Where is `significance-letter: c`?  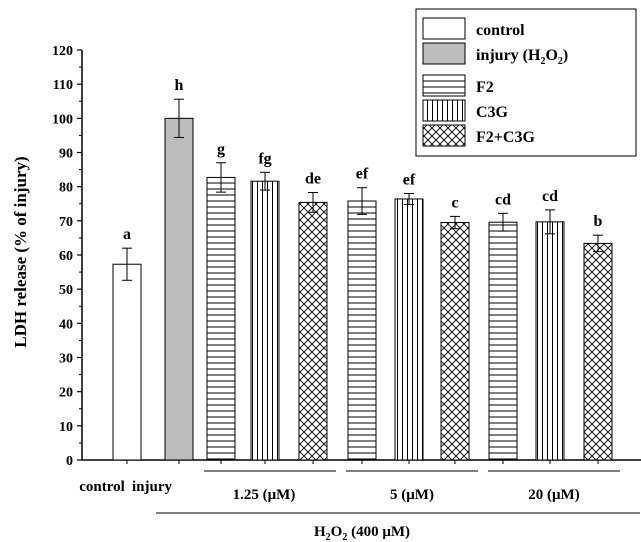 significance-letter: c is located at coordinates (454, 202).